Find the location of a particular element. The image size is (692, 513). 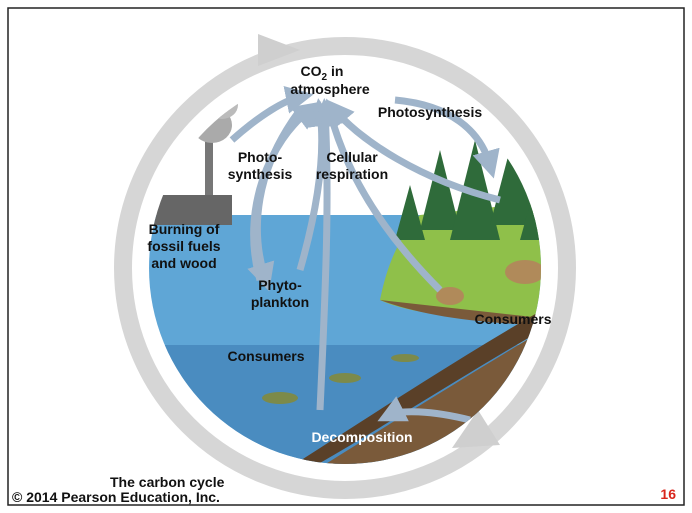

diagram-label: Phyto- is located at coordinates (280, 285).